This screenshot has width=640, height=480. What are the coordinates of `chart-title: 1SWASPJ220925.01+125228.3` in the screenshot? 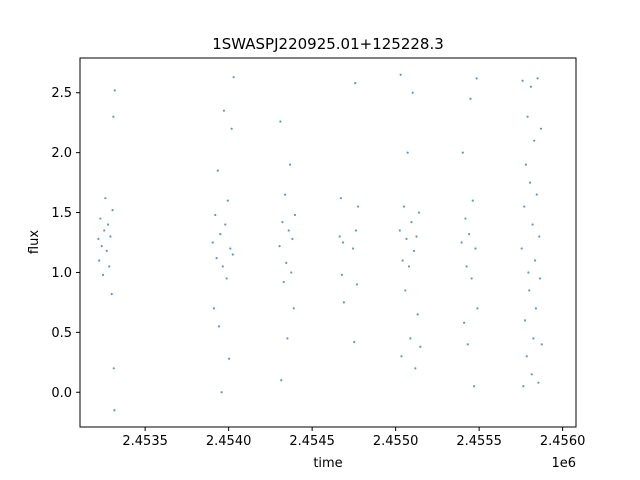 It's located at (328, 44).